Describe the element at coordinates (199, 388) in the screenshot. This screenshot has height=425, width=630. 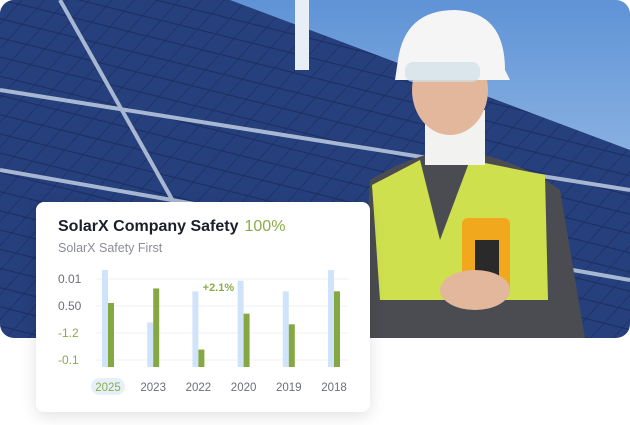
I see `x-tick-2022: 2022` at that location.